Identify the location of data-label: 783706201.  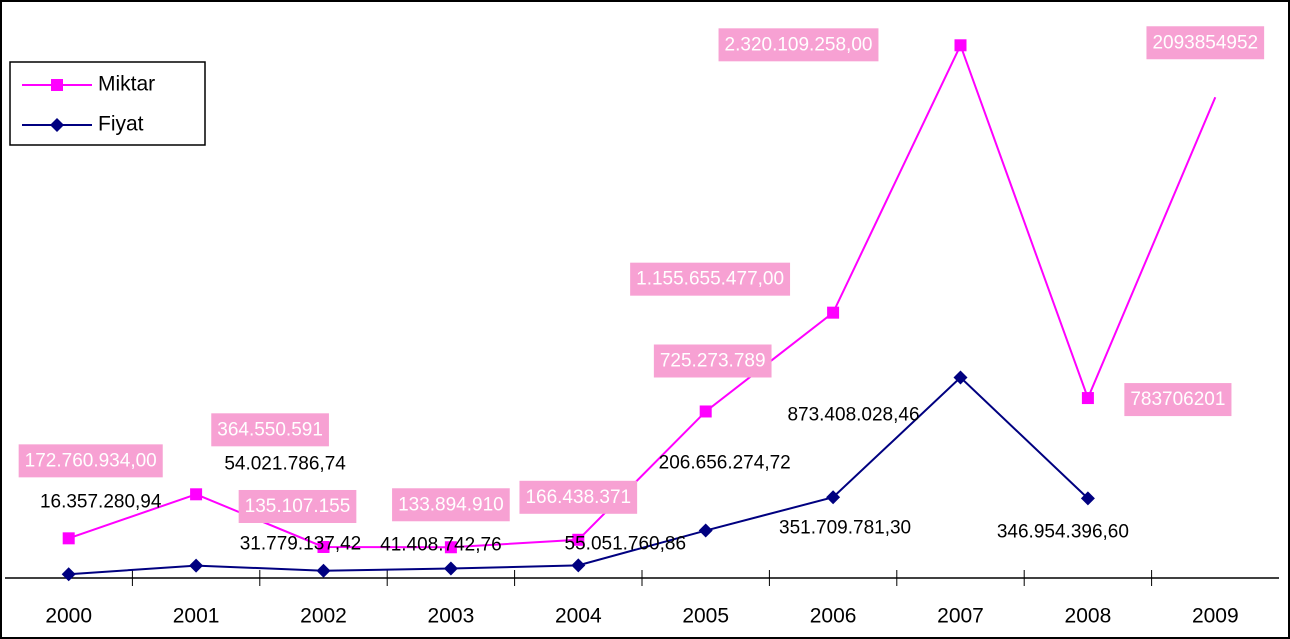
(1177, 399).